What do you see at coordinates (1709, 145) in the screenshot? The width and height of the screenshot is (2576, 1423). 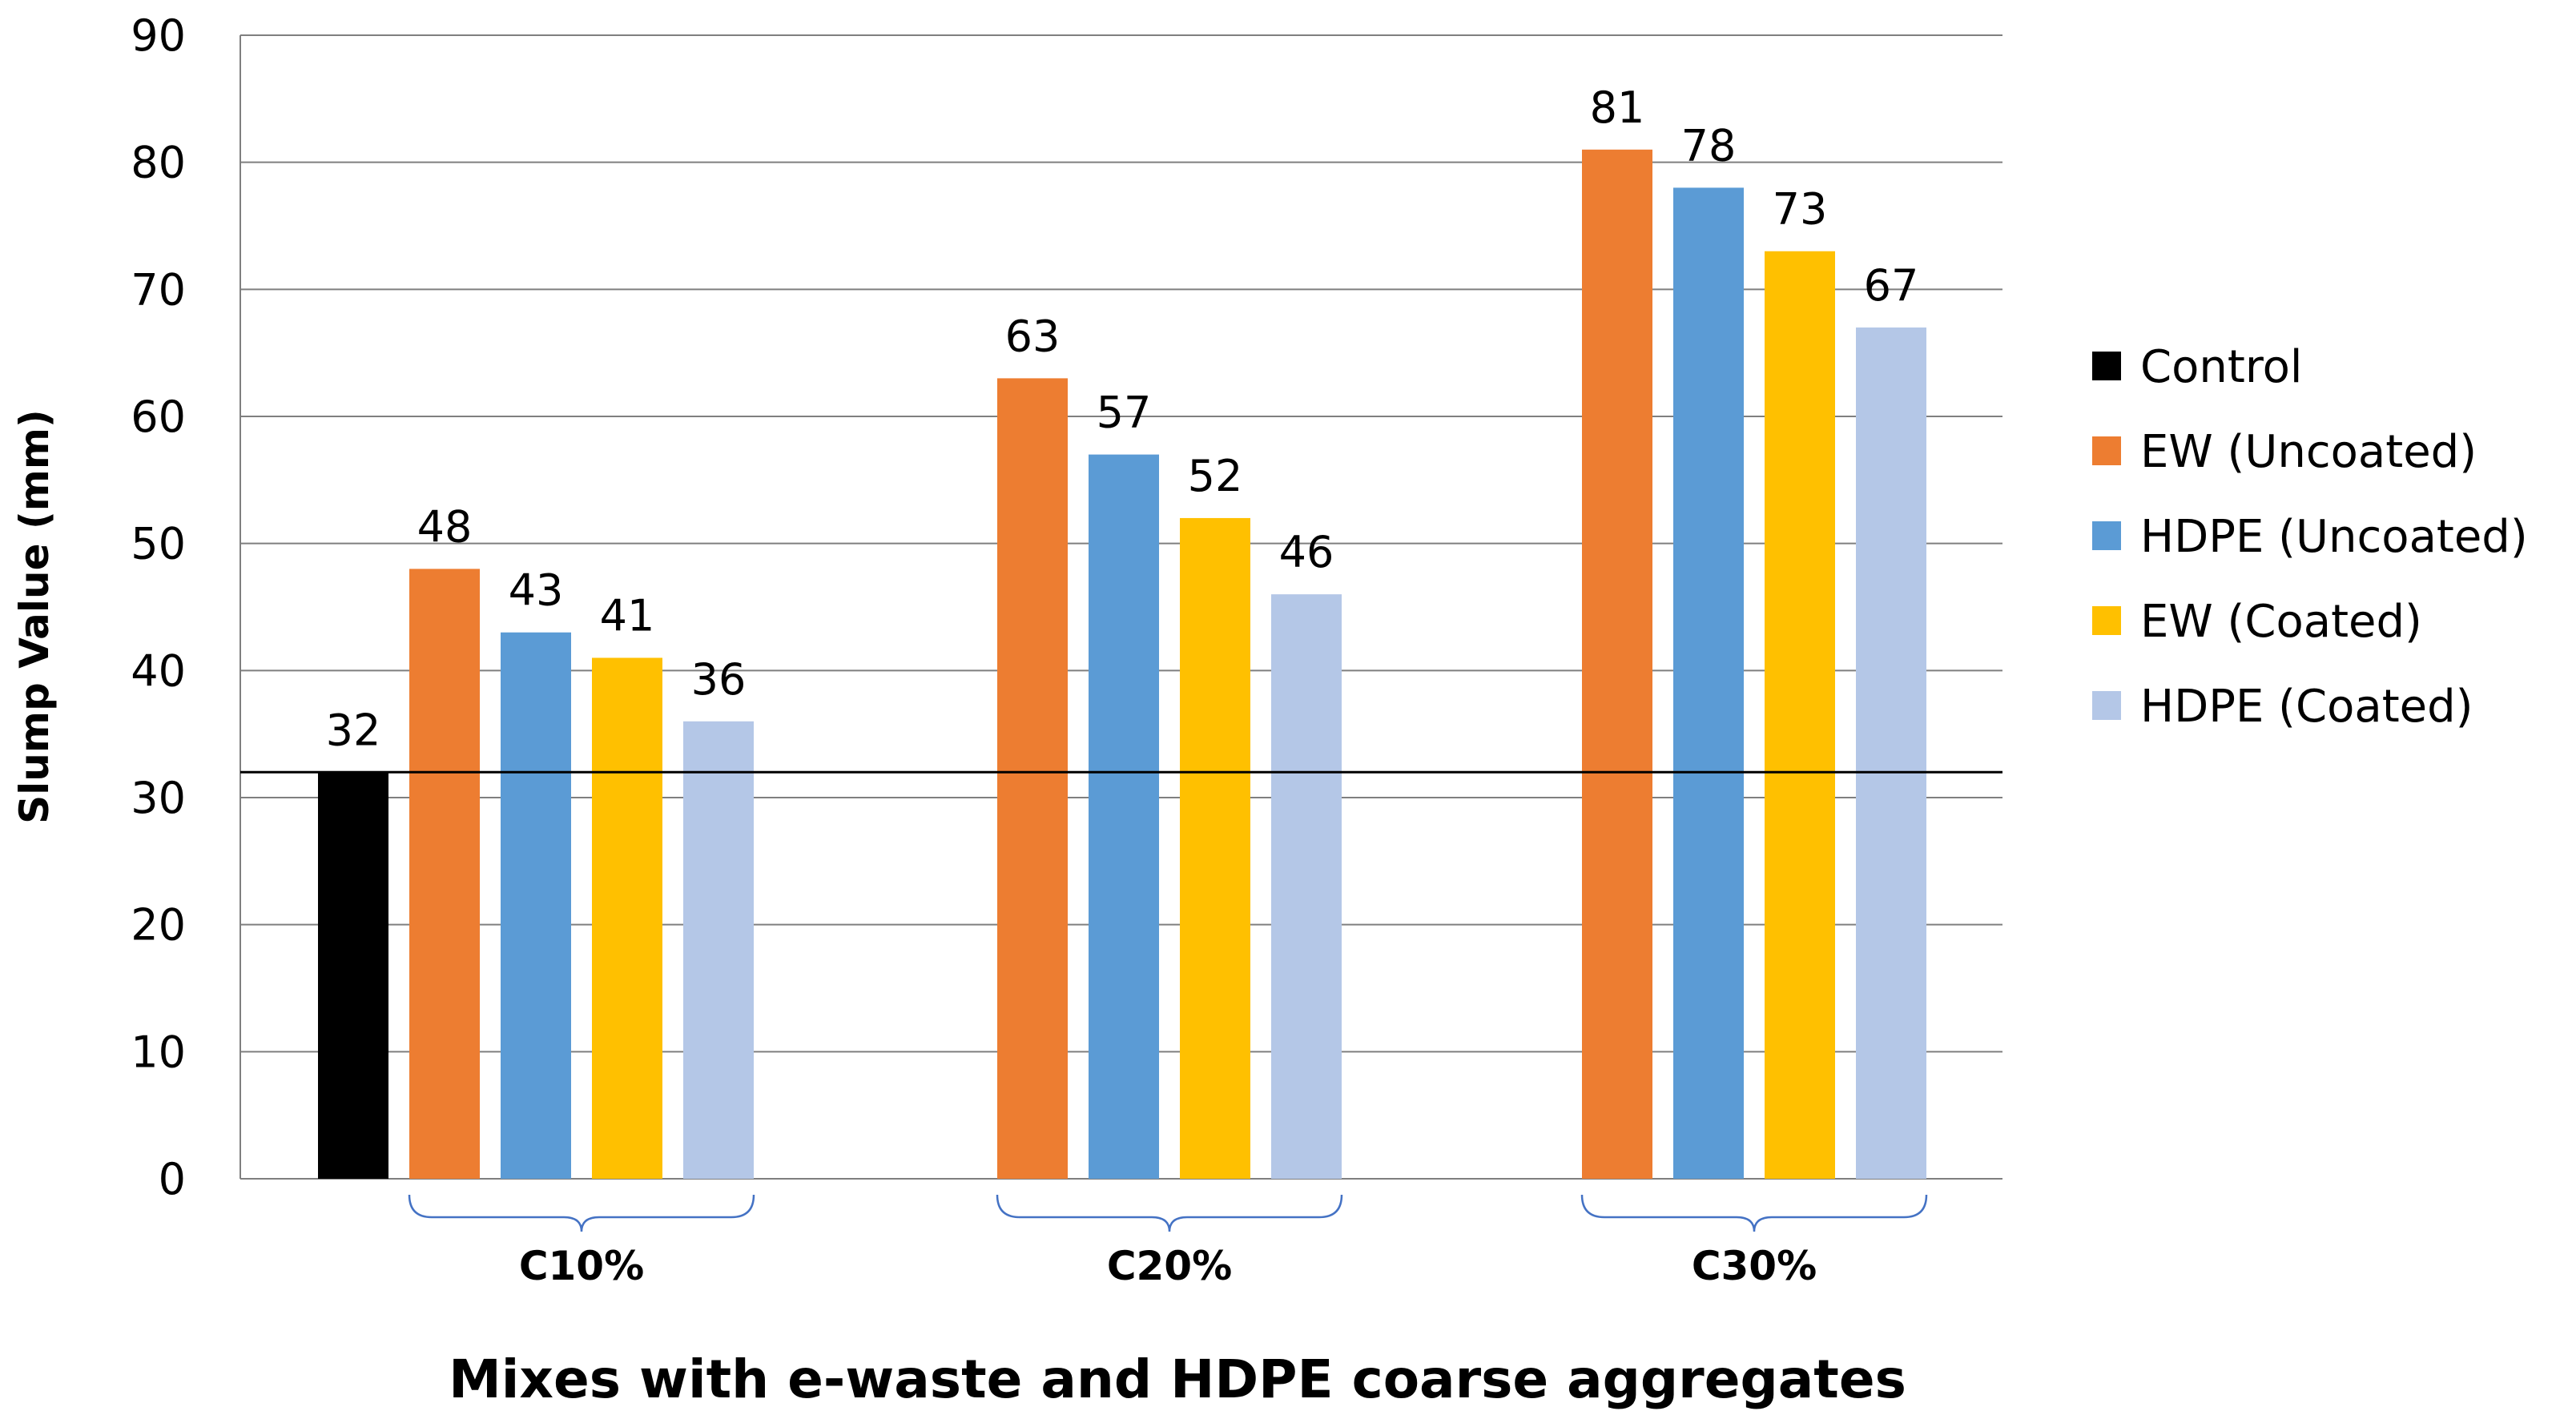 I see `data-label: 78` at bounding box center [1709, 145].